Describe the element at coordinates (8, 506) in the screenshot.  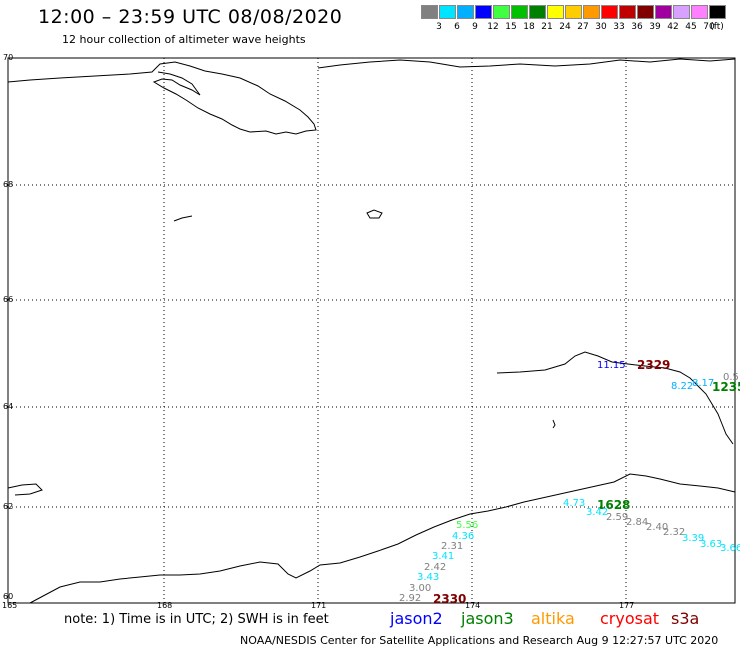
I see `lat-label: 62` at that location.